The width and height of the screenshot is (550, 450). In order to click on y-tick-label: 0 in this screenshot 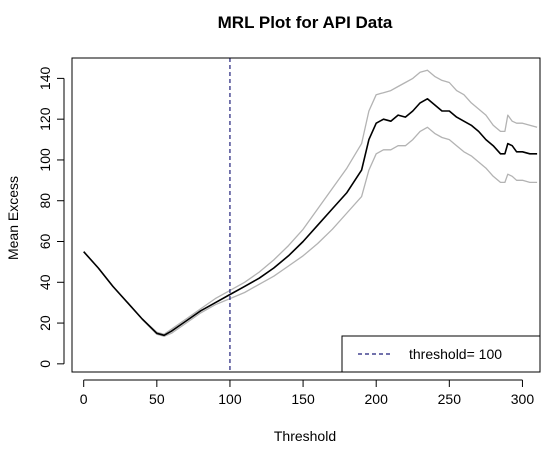, I will do `click(45, 364)`.